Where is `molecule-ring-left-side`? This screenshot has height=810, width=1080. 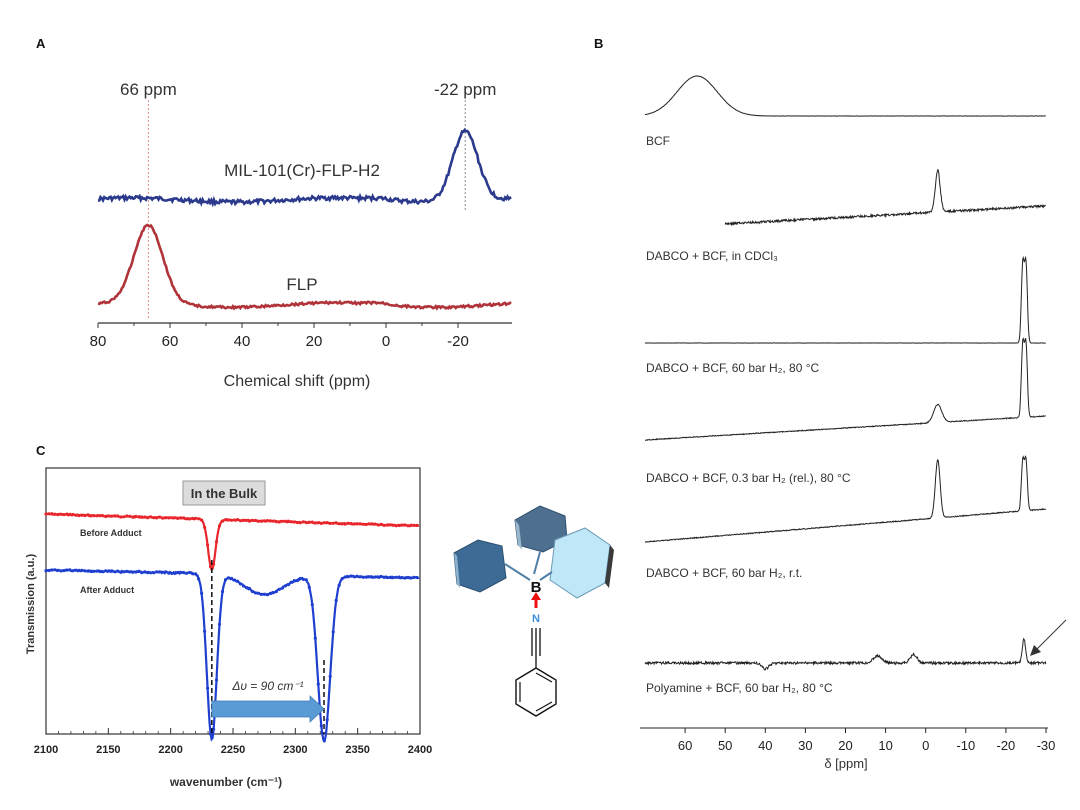 molecule-ring-left-side is located at coordinates (457, 570).